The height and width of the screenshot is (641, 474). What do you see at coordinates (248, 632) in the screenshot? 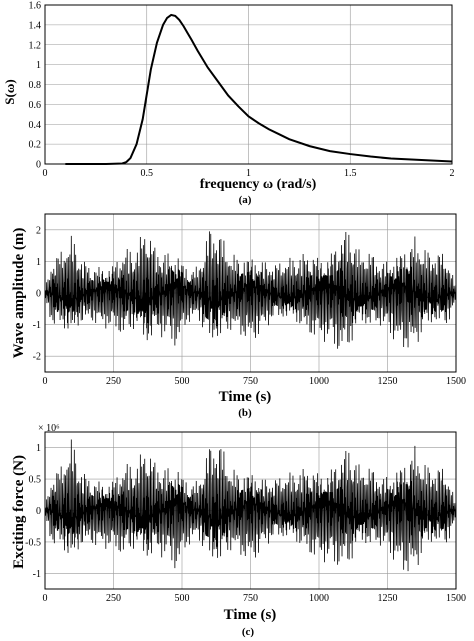
I see `exciting-force-caption: (c)` at bounding box center [248, 632].